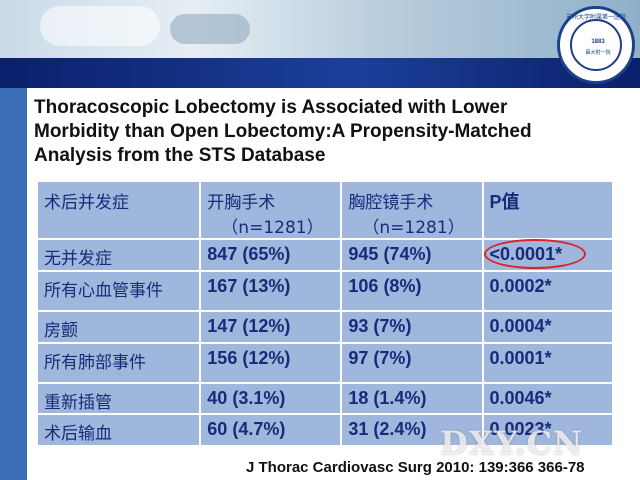 This screenshot has width=640, height=480. Describe the element at coordinates (241, 203) in the screenshot. I see `header-open-label: 开胸手术` at that location.